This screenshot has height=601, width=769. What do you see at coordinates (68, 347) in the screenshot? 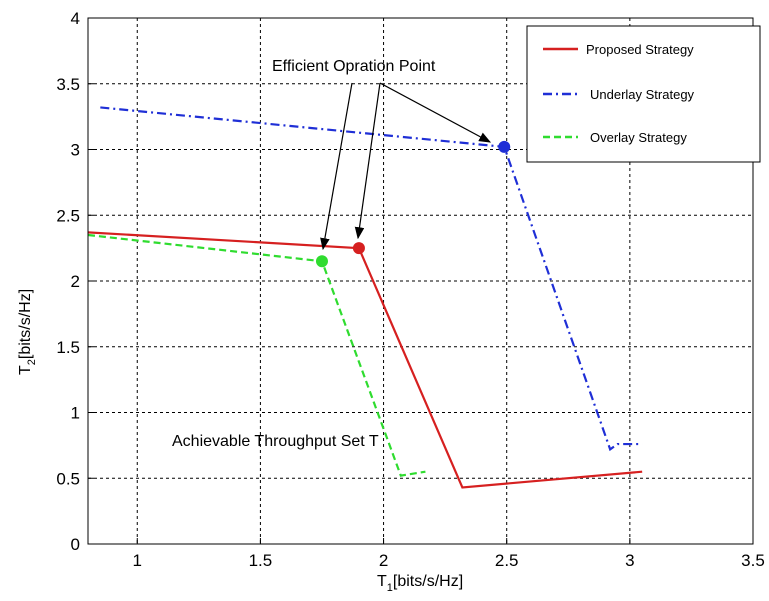
I see `y-tick-label: 1.5` at bounding box center [68, 347].